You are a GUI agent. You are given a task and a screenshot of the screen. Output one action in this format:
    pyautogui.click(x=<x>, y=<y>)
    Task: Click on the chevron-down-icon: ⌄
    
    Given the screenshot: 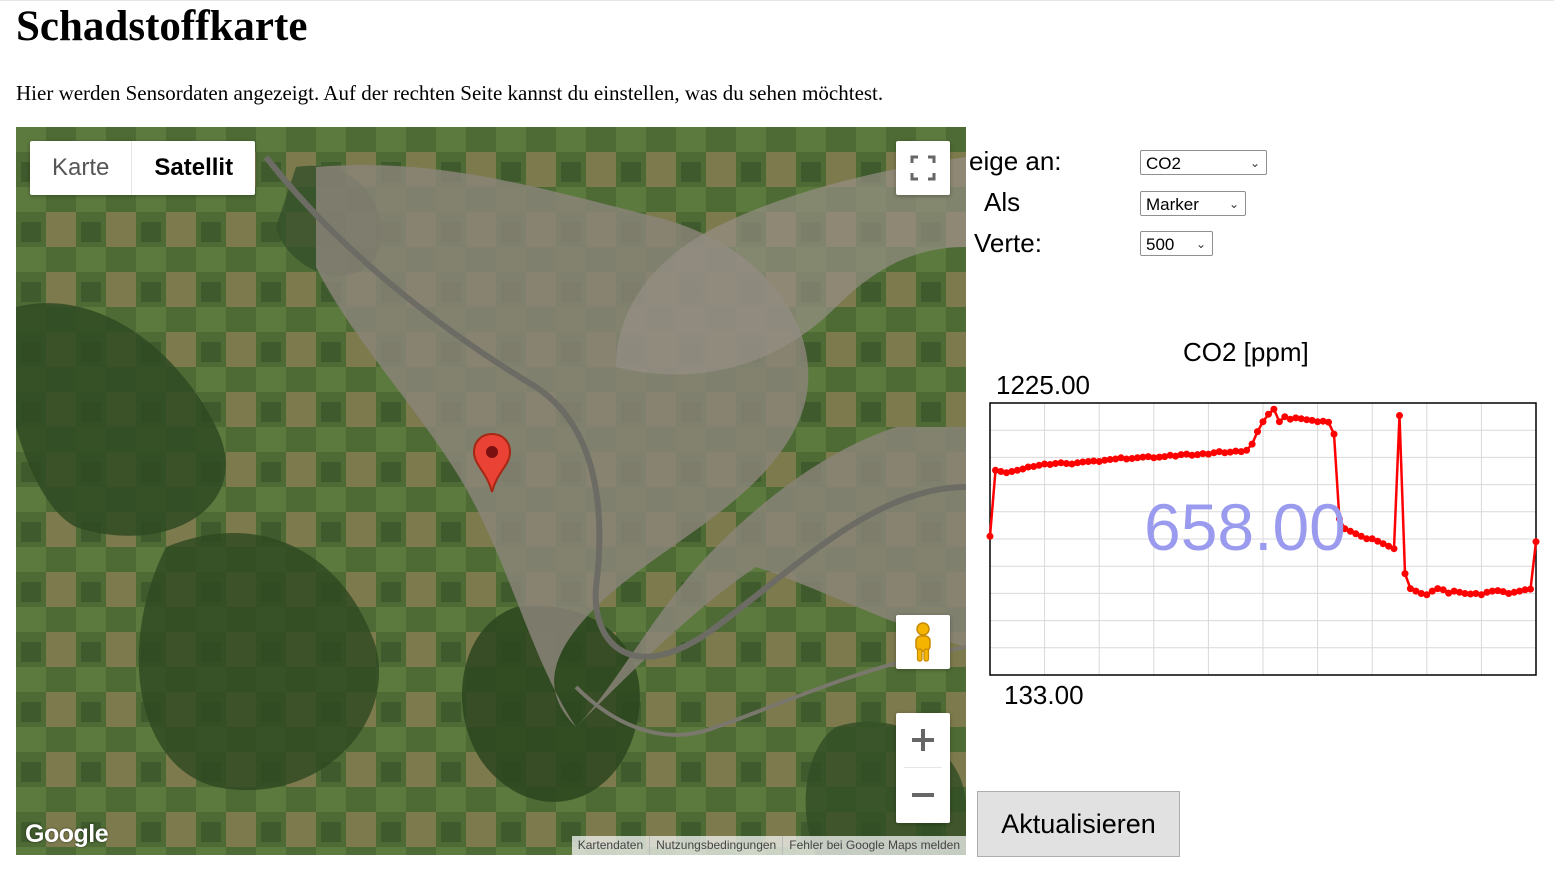 What is the action you would take?
    pyautogui.click(x=1254, y=163)
    